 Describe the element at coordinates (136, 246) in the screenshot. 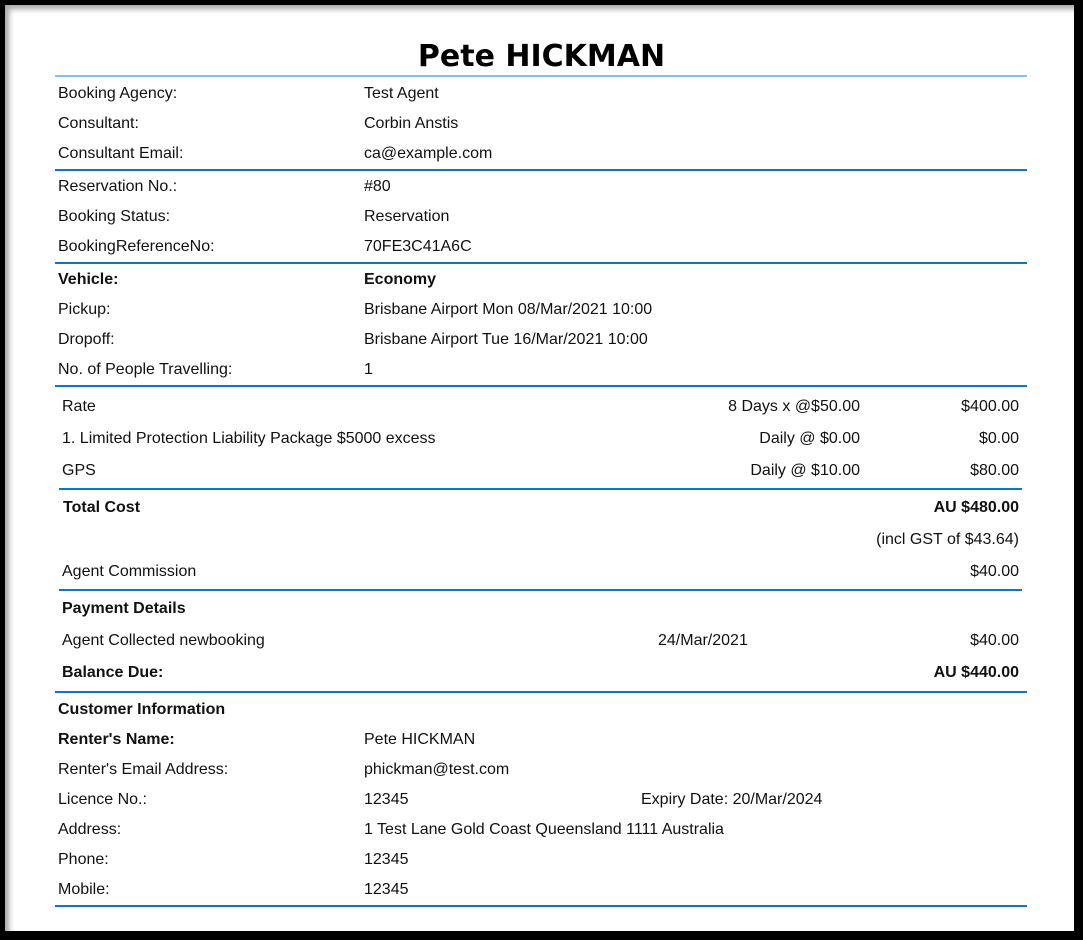

I see `booking-reference-label: BookingReferenceNo:` at that location.